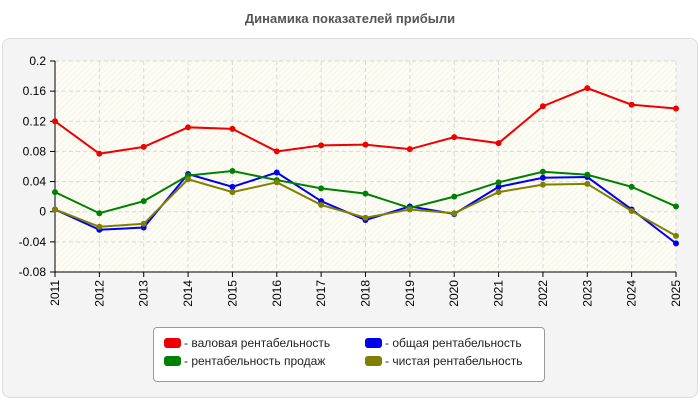 The width and height of the screenshot is (700, 400). Describe the element at coordinates (321, 293) in the screenshot. I see `x-tick-label: 2017` at that location.